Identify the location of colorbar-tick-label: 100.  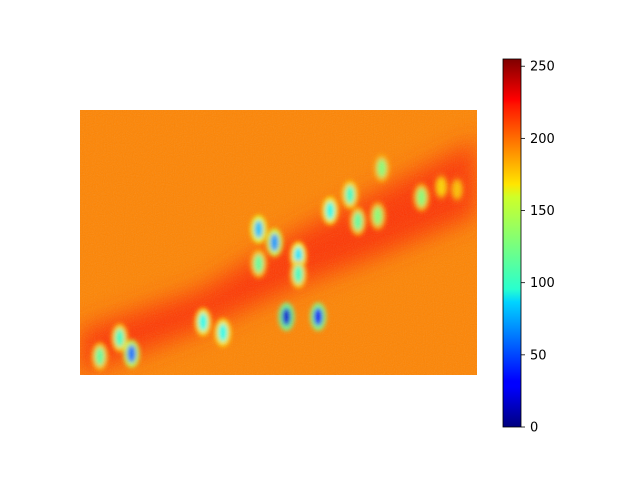
(542, 283).